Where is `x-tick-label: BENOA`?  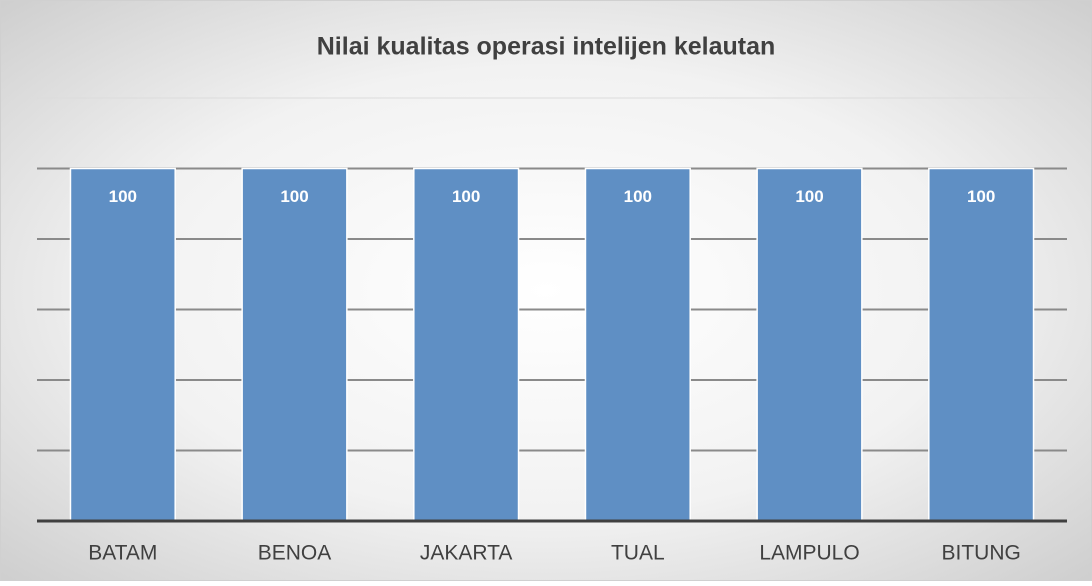 x-tick-label: BENOA is located at coordinates (295, 553).